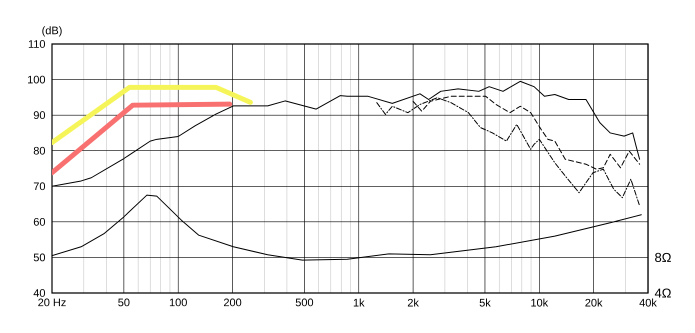 The height and width of the screenshot is (333, 695). What do you see at coordinates (40, 186) in the screenshot?
I see `y-tick-label: 70` at bounding box center [40, 186].